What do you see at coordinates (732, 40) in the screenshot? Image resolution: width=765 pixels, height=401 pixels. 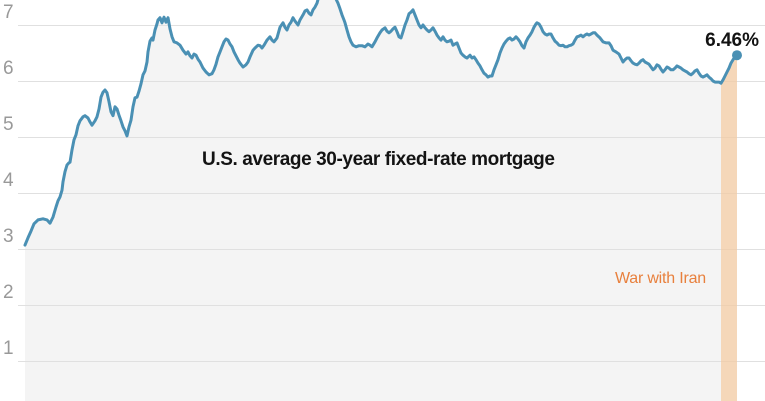 I see `latest-rate-value-label: 6.46%` at bounding box center [732, 40].